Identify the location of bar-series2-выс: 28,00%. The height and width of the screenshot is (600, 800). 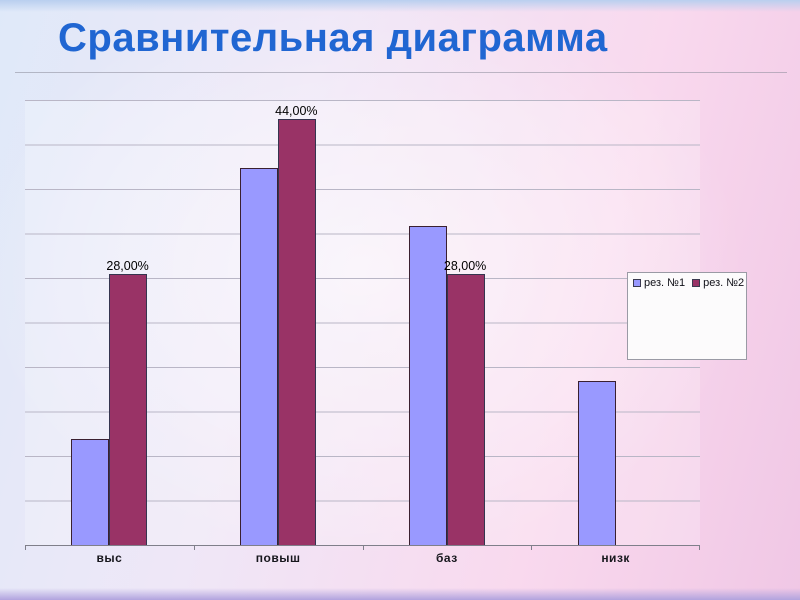
(127, 402).